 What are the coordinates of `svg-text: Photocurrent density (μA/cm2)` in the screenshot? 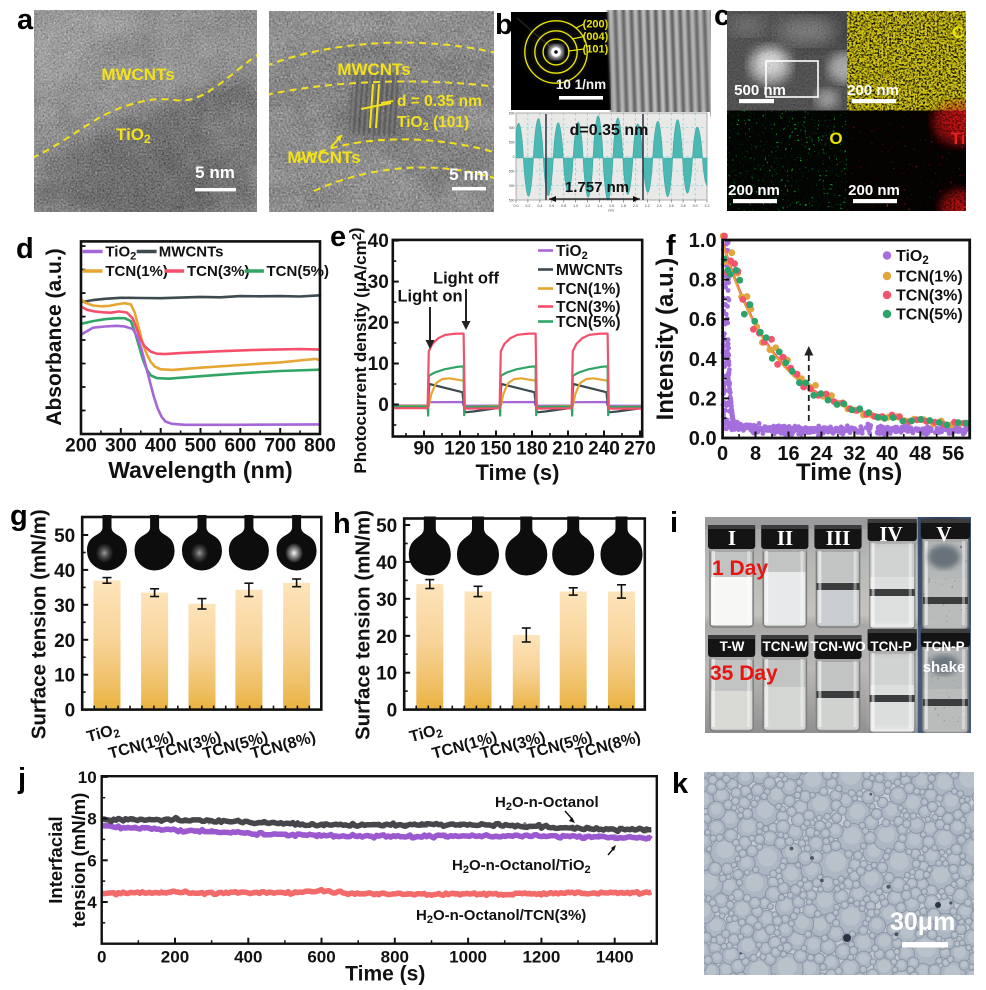 It's located at (358, 350).